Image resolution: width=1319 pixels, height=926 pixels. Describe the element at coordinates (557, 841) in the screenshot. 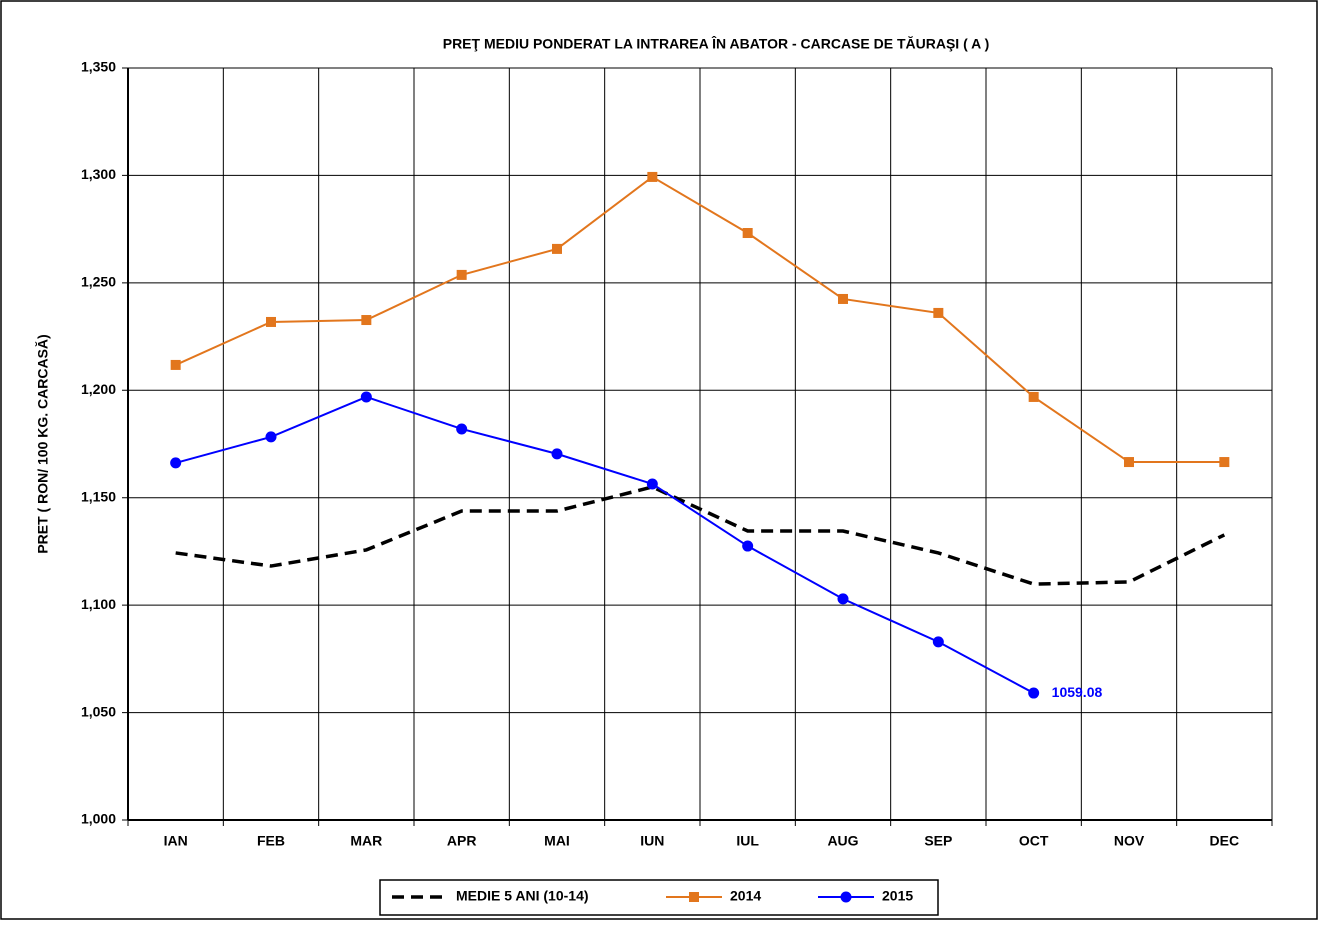

I see `x-tick-label: MAI` at that location.